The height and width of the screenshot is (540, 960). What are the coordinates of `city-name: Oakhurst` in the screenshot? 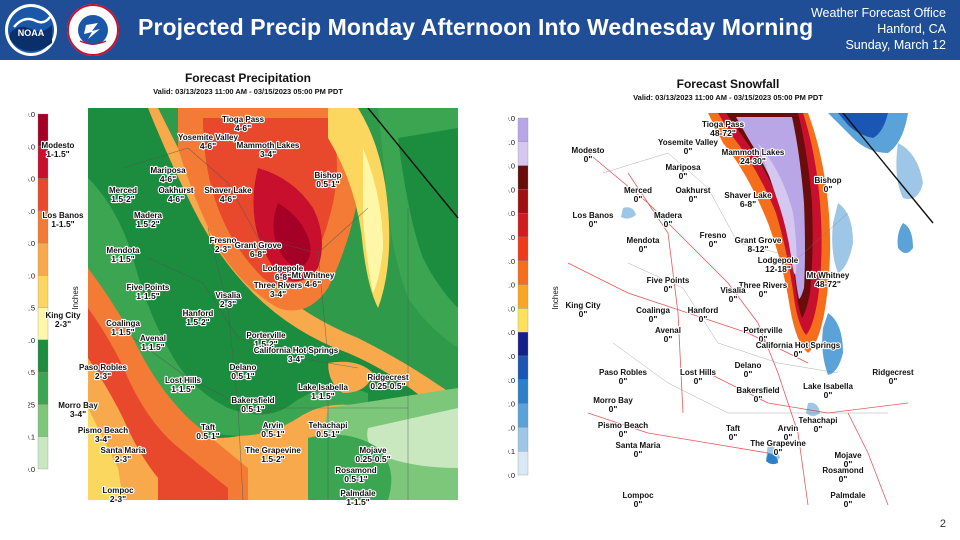 It's located at (692, 190).